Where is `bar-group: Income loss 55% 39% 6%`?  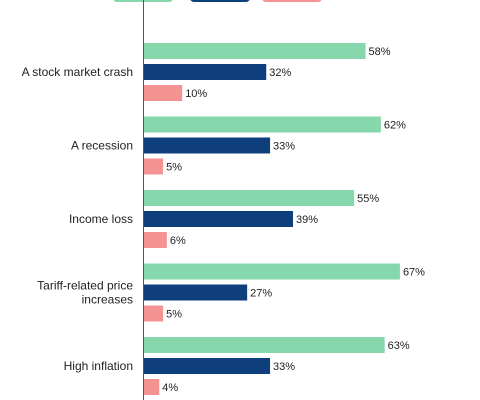 bar-group: Income loss 55% 39% 6% is located at coordinates (224, 219).